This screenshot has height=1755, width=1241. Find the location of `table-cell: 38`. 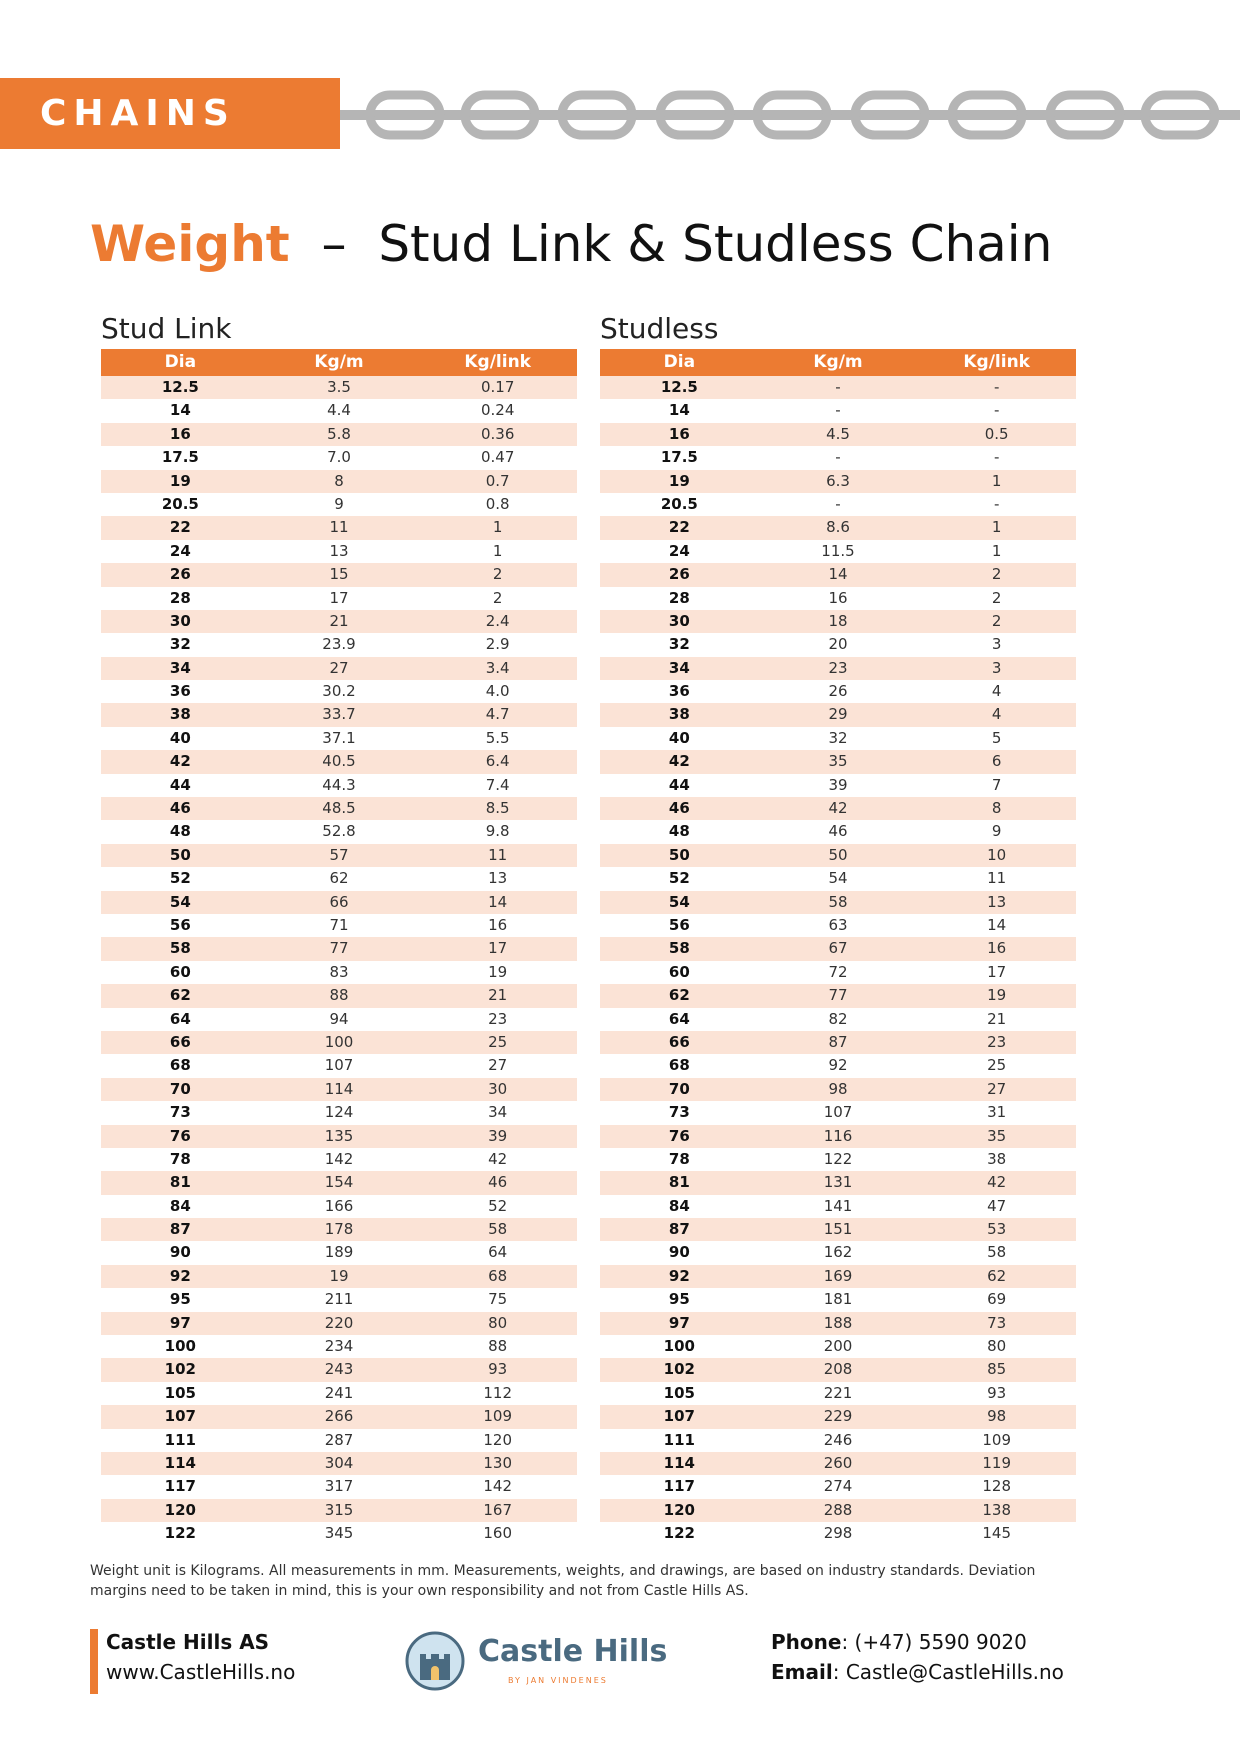

table-cell: 38 is located at coordinates (997, 1158).